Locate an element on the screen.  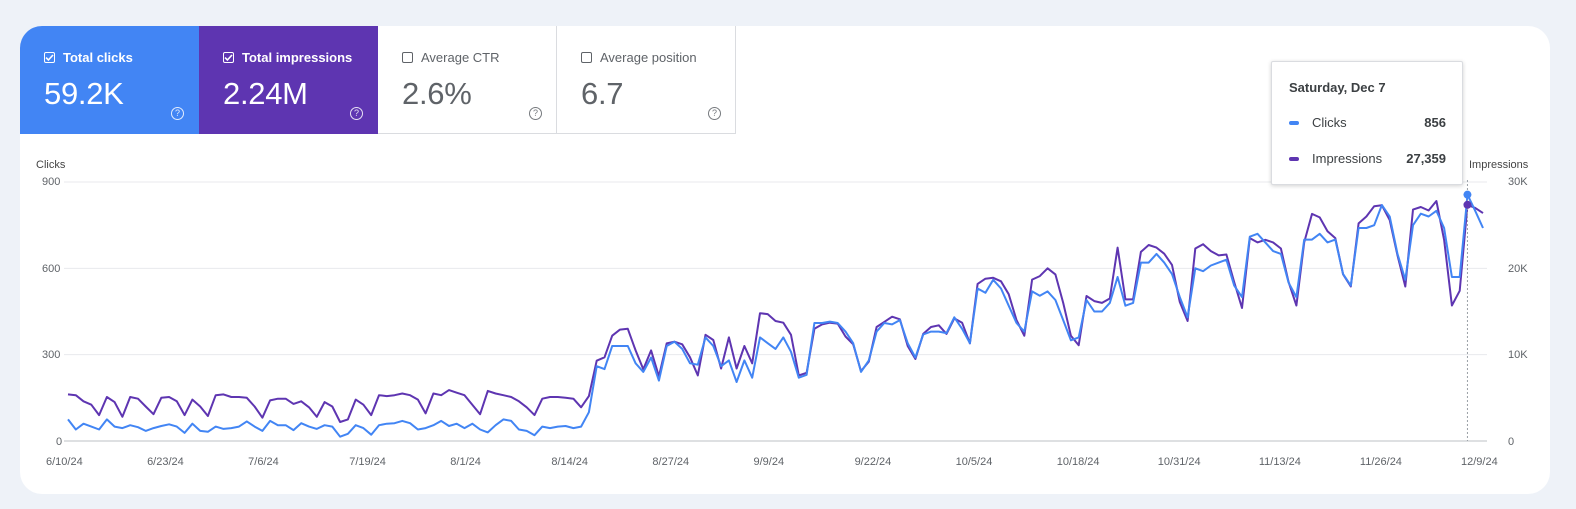
left-y-tick: 900 is located at coordinates (51, 182).